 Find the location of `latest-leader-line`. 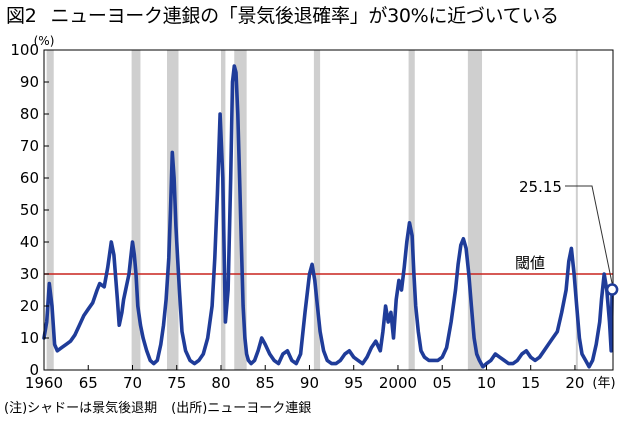

latest-leader-line is located at coordinates (589, 234).